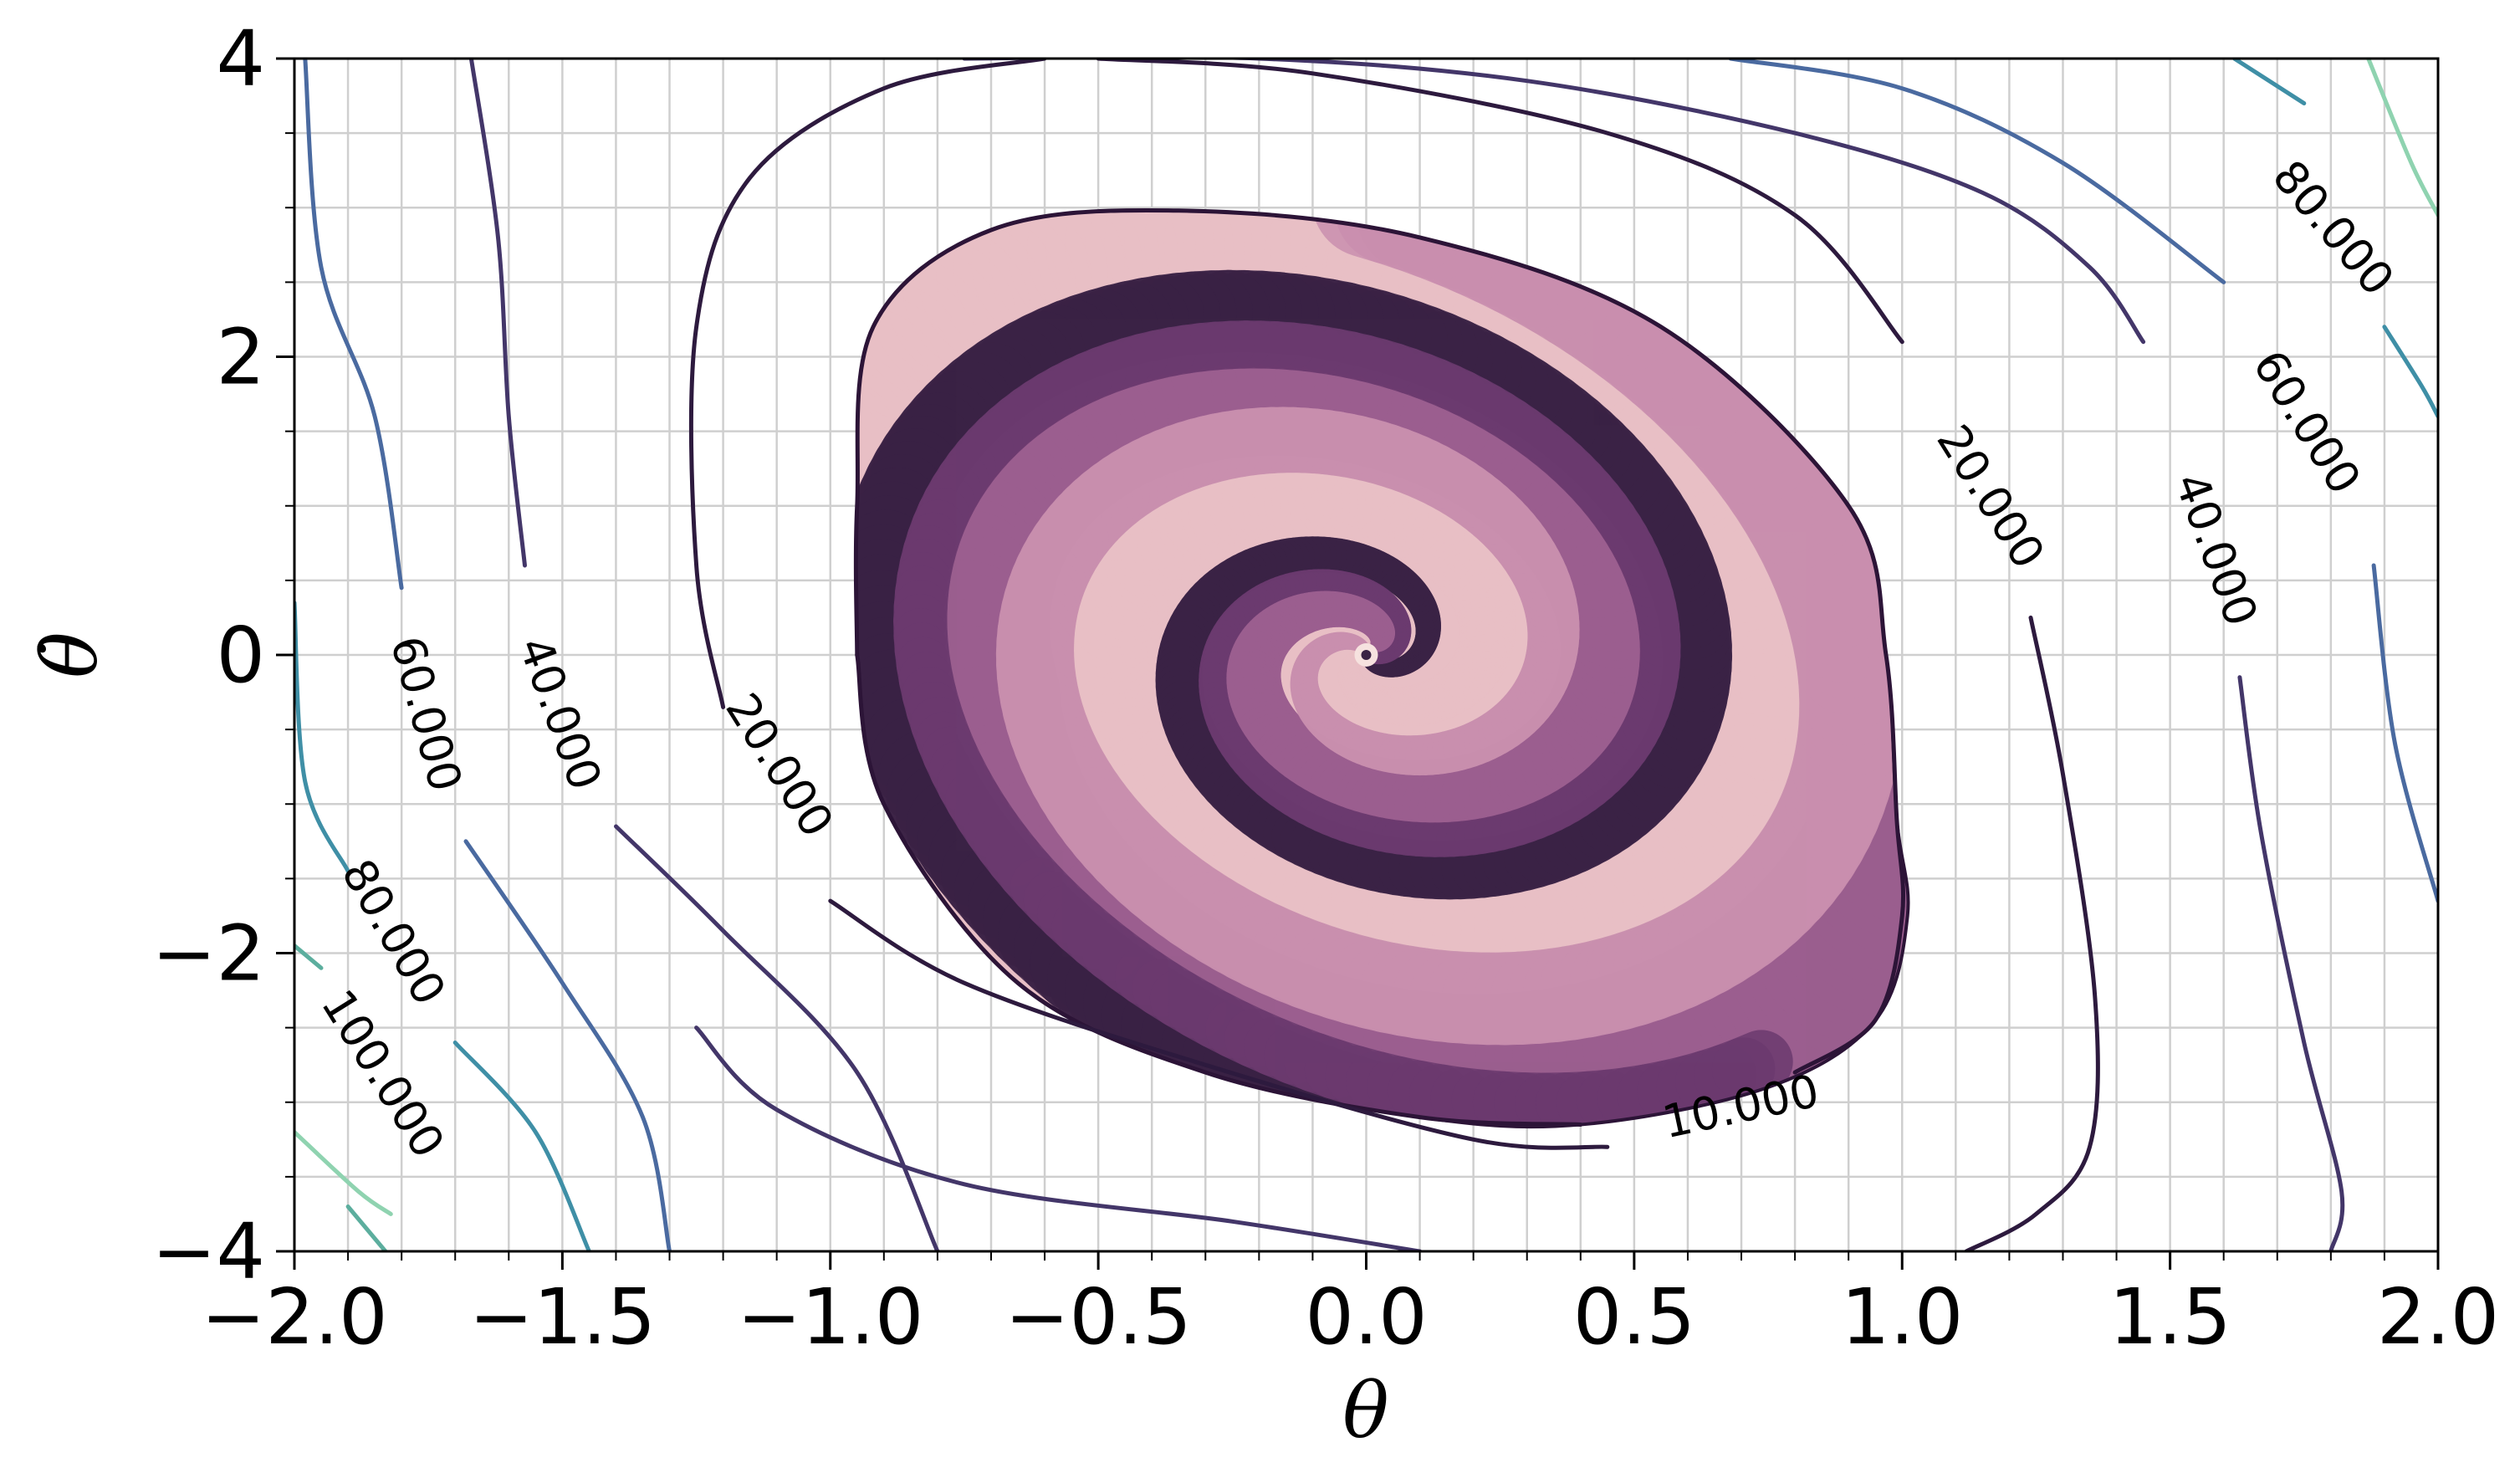 The width and height of the screenshot is (2520, 1478). What do you see at coordinates (1366, 1317) in the screenshot?
I see `x-tick-label: 0.0` at bounding box center [1366, 1317].